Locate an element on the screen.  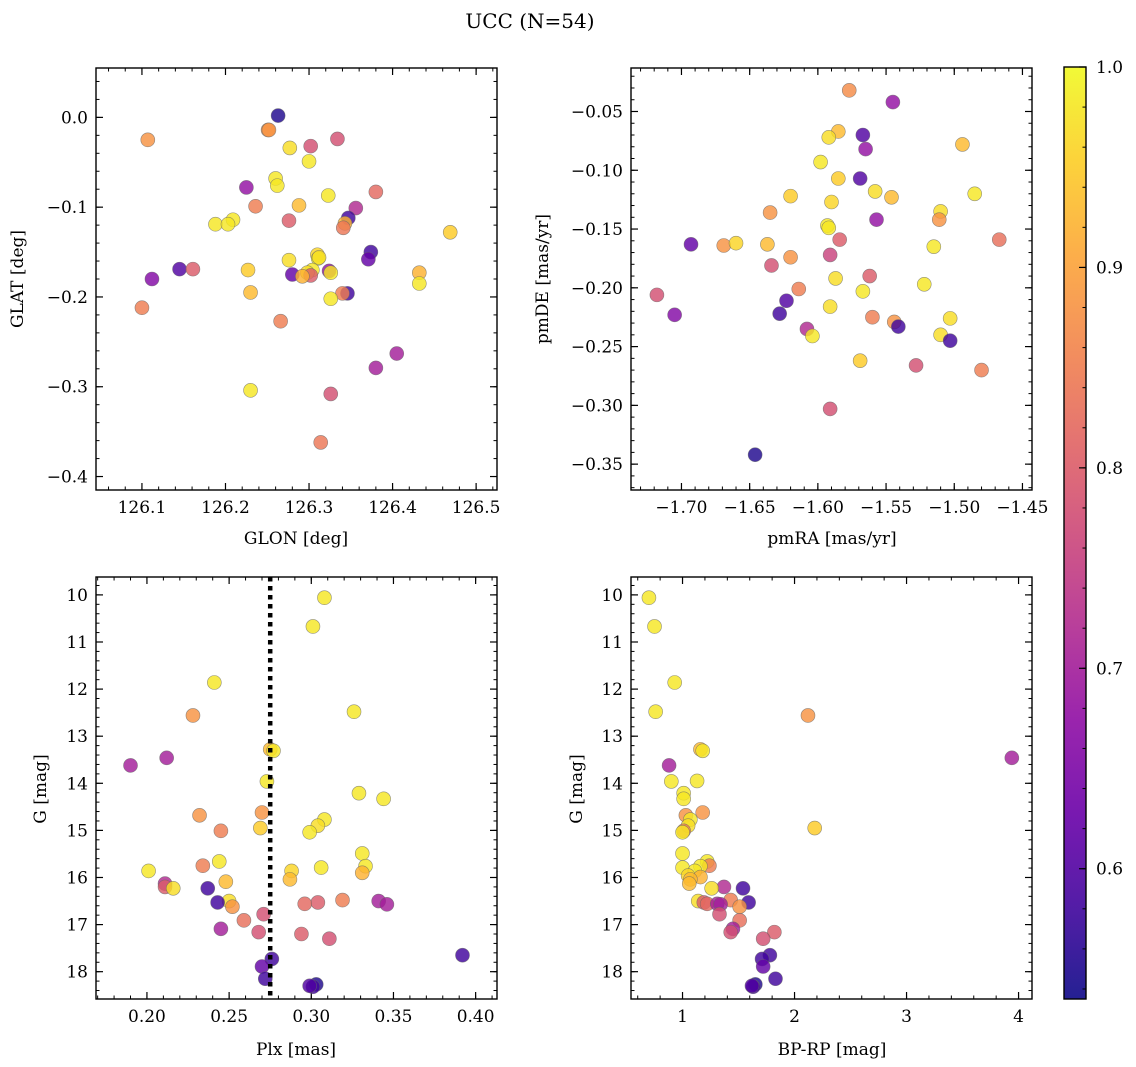
y-tick-label: 17 is located at coordinates (612, 926).